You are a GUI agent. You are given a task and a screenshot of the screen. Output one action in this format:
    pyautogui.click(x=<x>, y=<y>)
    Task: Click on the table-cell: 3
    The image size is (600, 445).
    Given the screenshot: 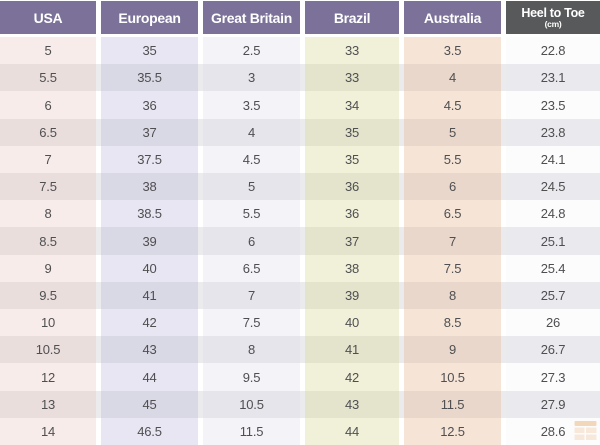 What is the action you would take?
    pyautogui.click(x=251, y=78)
    